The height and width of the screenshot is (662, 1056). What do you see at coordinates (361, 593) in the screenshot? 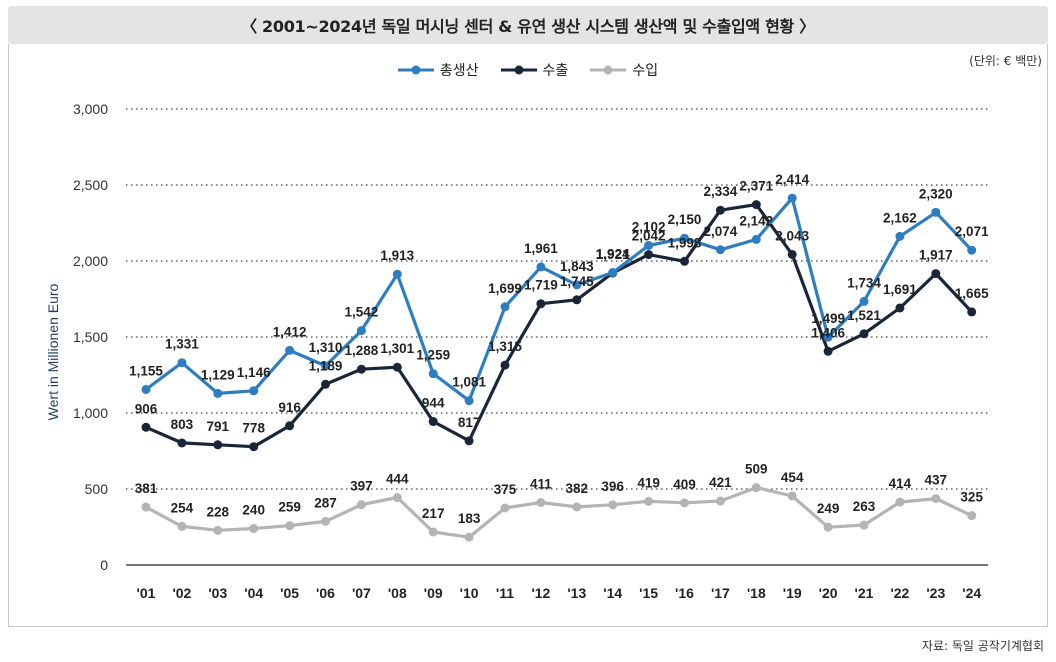
I see `x-tick-label: '07` at bounding box center [361, 593].